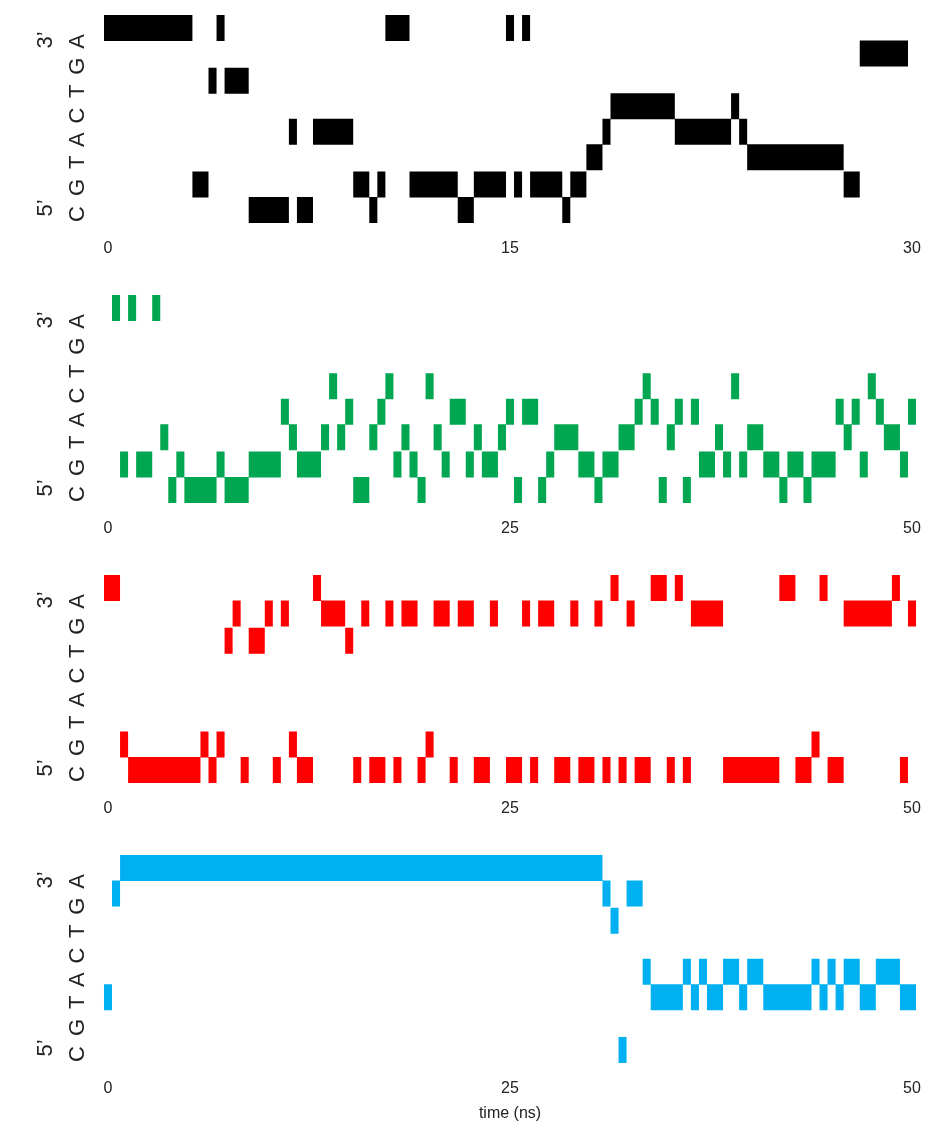 The image size is (929, 1146). I want to click on x-axis-title: time (ns), so click(510, 1112).